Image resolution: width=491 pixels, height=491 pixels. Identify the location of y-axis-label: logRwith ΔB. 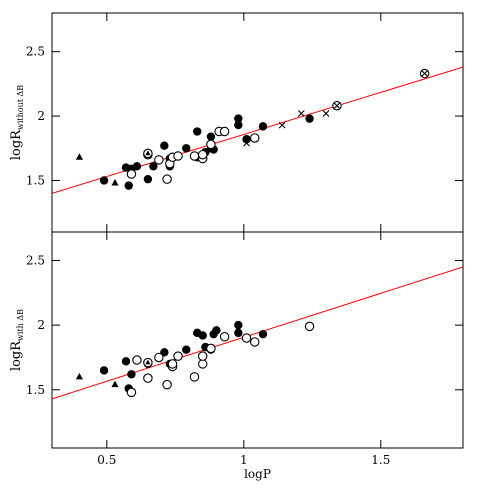
(17, 340).